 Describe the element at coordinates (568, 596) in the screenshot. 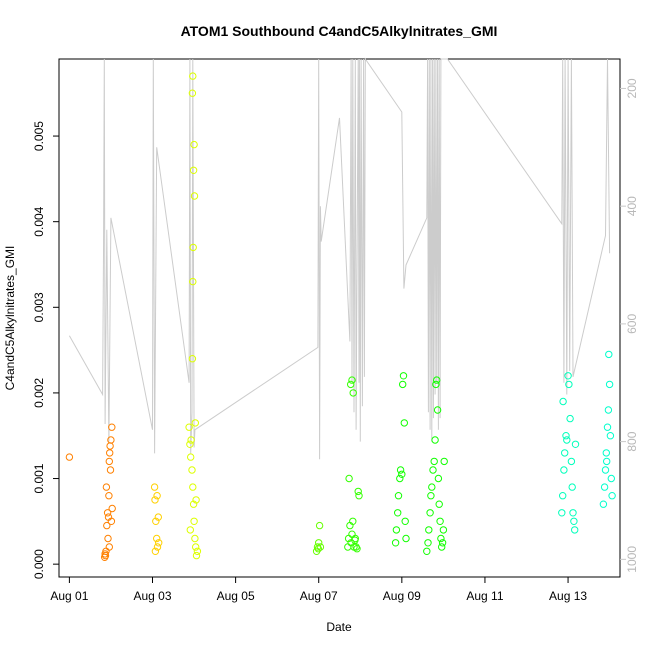

I see `x-tick-label: Aug 13` at that location.